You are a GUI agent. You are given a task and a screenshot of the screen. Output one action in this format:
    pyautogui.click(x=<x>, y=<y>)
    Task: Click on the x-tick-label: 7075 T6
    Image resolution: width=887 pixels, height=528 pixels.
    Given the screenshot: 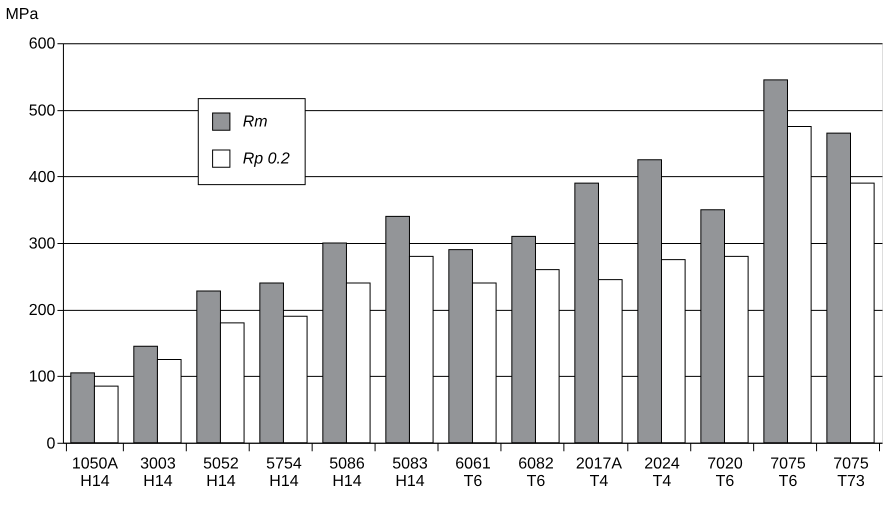 What is the action you would take?
    pyautogui.click(x=788, y=472)
    